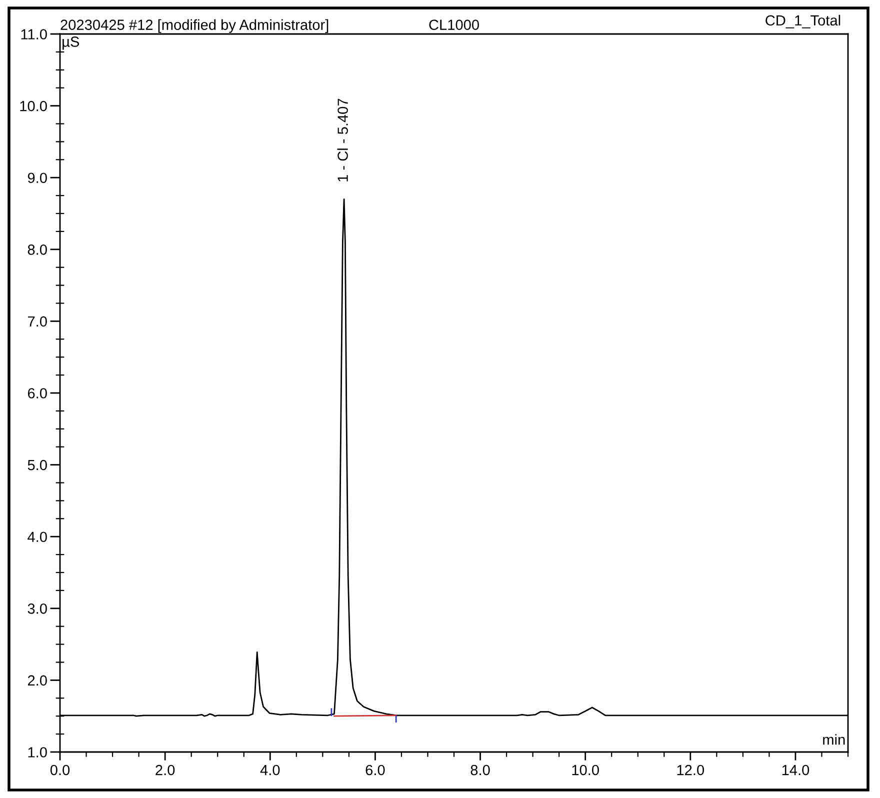 This screenshot has height=798, width=880. I want to click on annotation: 1 - Cl - 5.407, so click(342, 140).